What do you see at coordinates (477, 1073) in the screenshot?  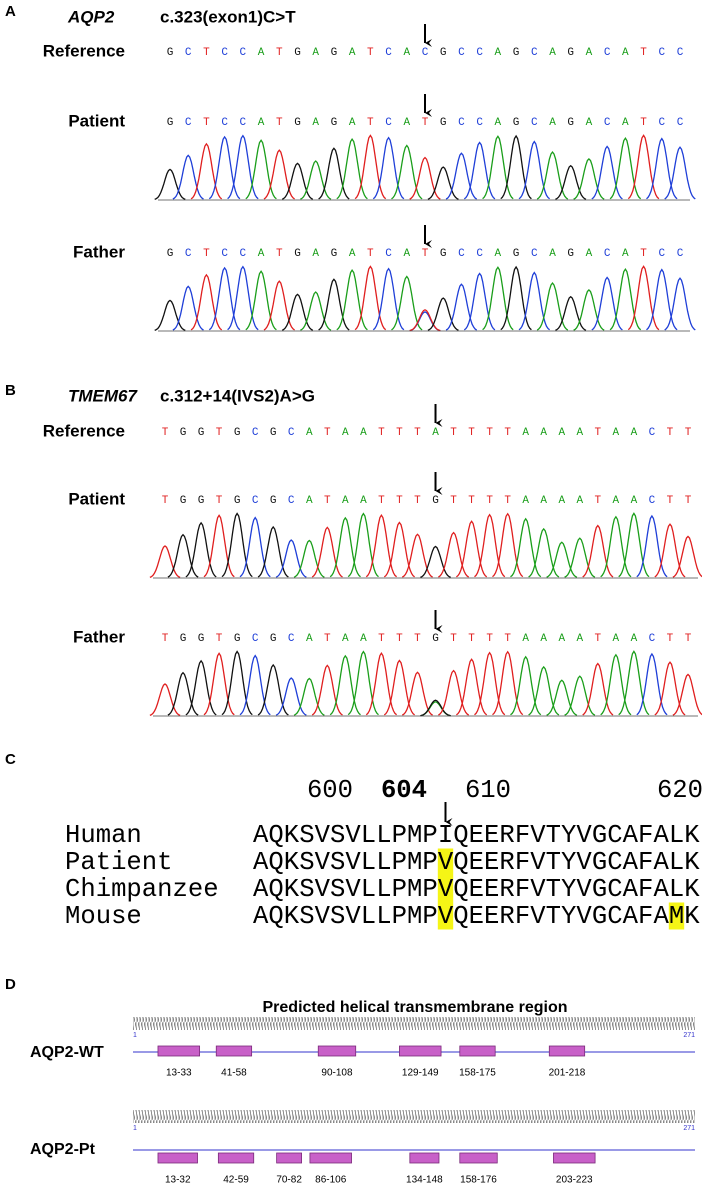 I see `region-label: 158-175` at bounding box center [477, 1073].